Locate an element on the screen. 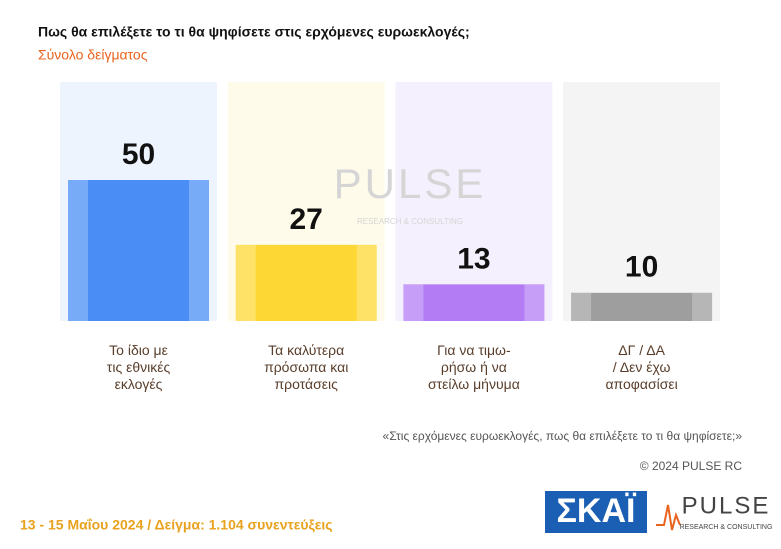  value-label: 27 is located at coordinates (306, 219).